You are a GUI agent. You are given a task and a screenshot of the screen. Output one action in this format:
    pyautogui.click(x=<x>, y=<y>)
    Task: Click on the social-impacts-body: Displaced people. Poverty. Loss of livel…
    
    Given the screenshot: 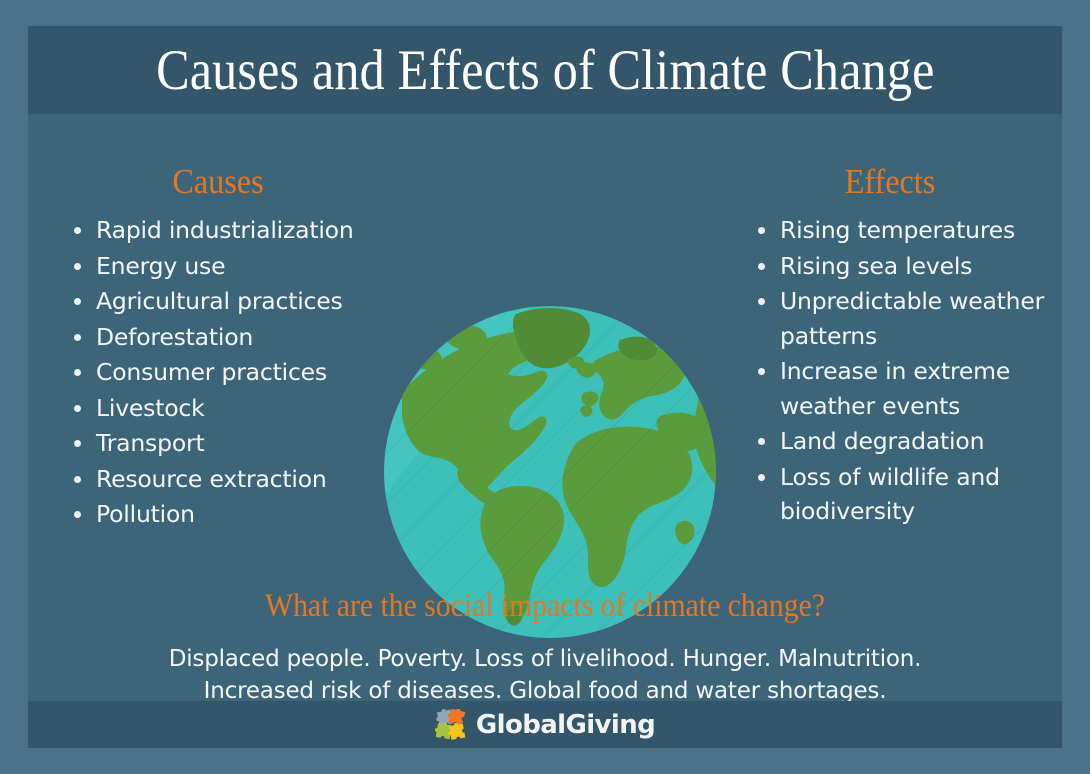 What is the action you would take?
    pyautogui.click(x=545, y=675)
    